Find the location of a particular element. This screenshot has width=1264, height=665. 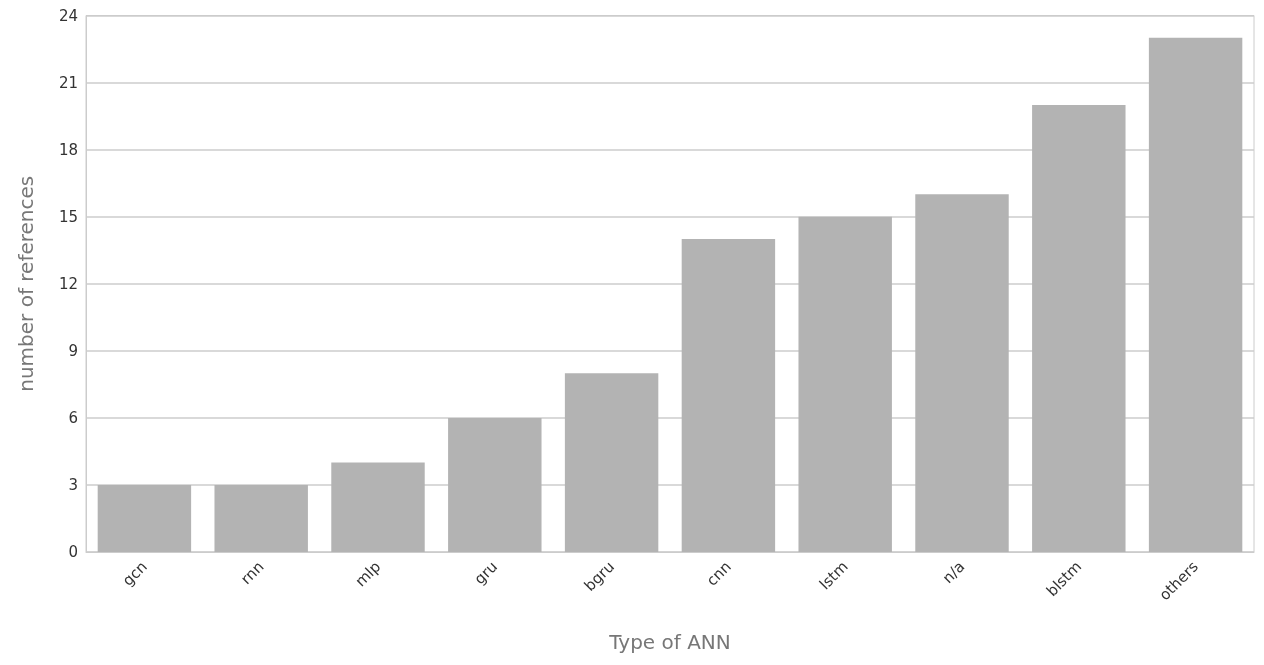

y-axis-title: number of references is located at coordinates (26, 283).